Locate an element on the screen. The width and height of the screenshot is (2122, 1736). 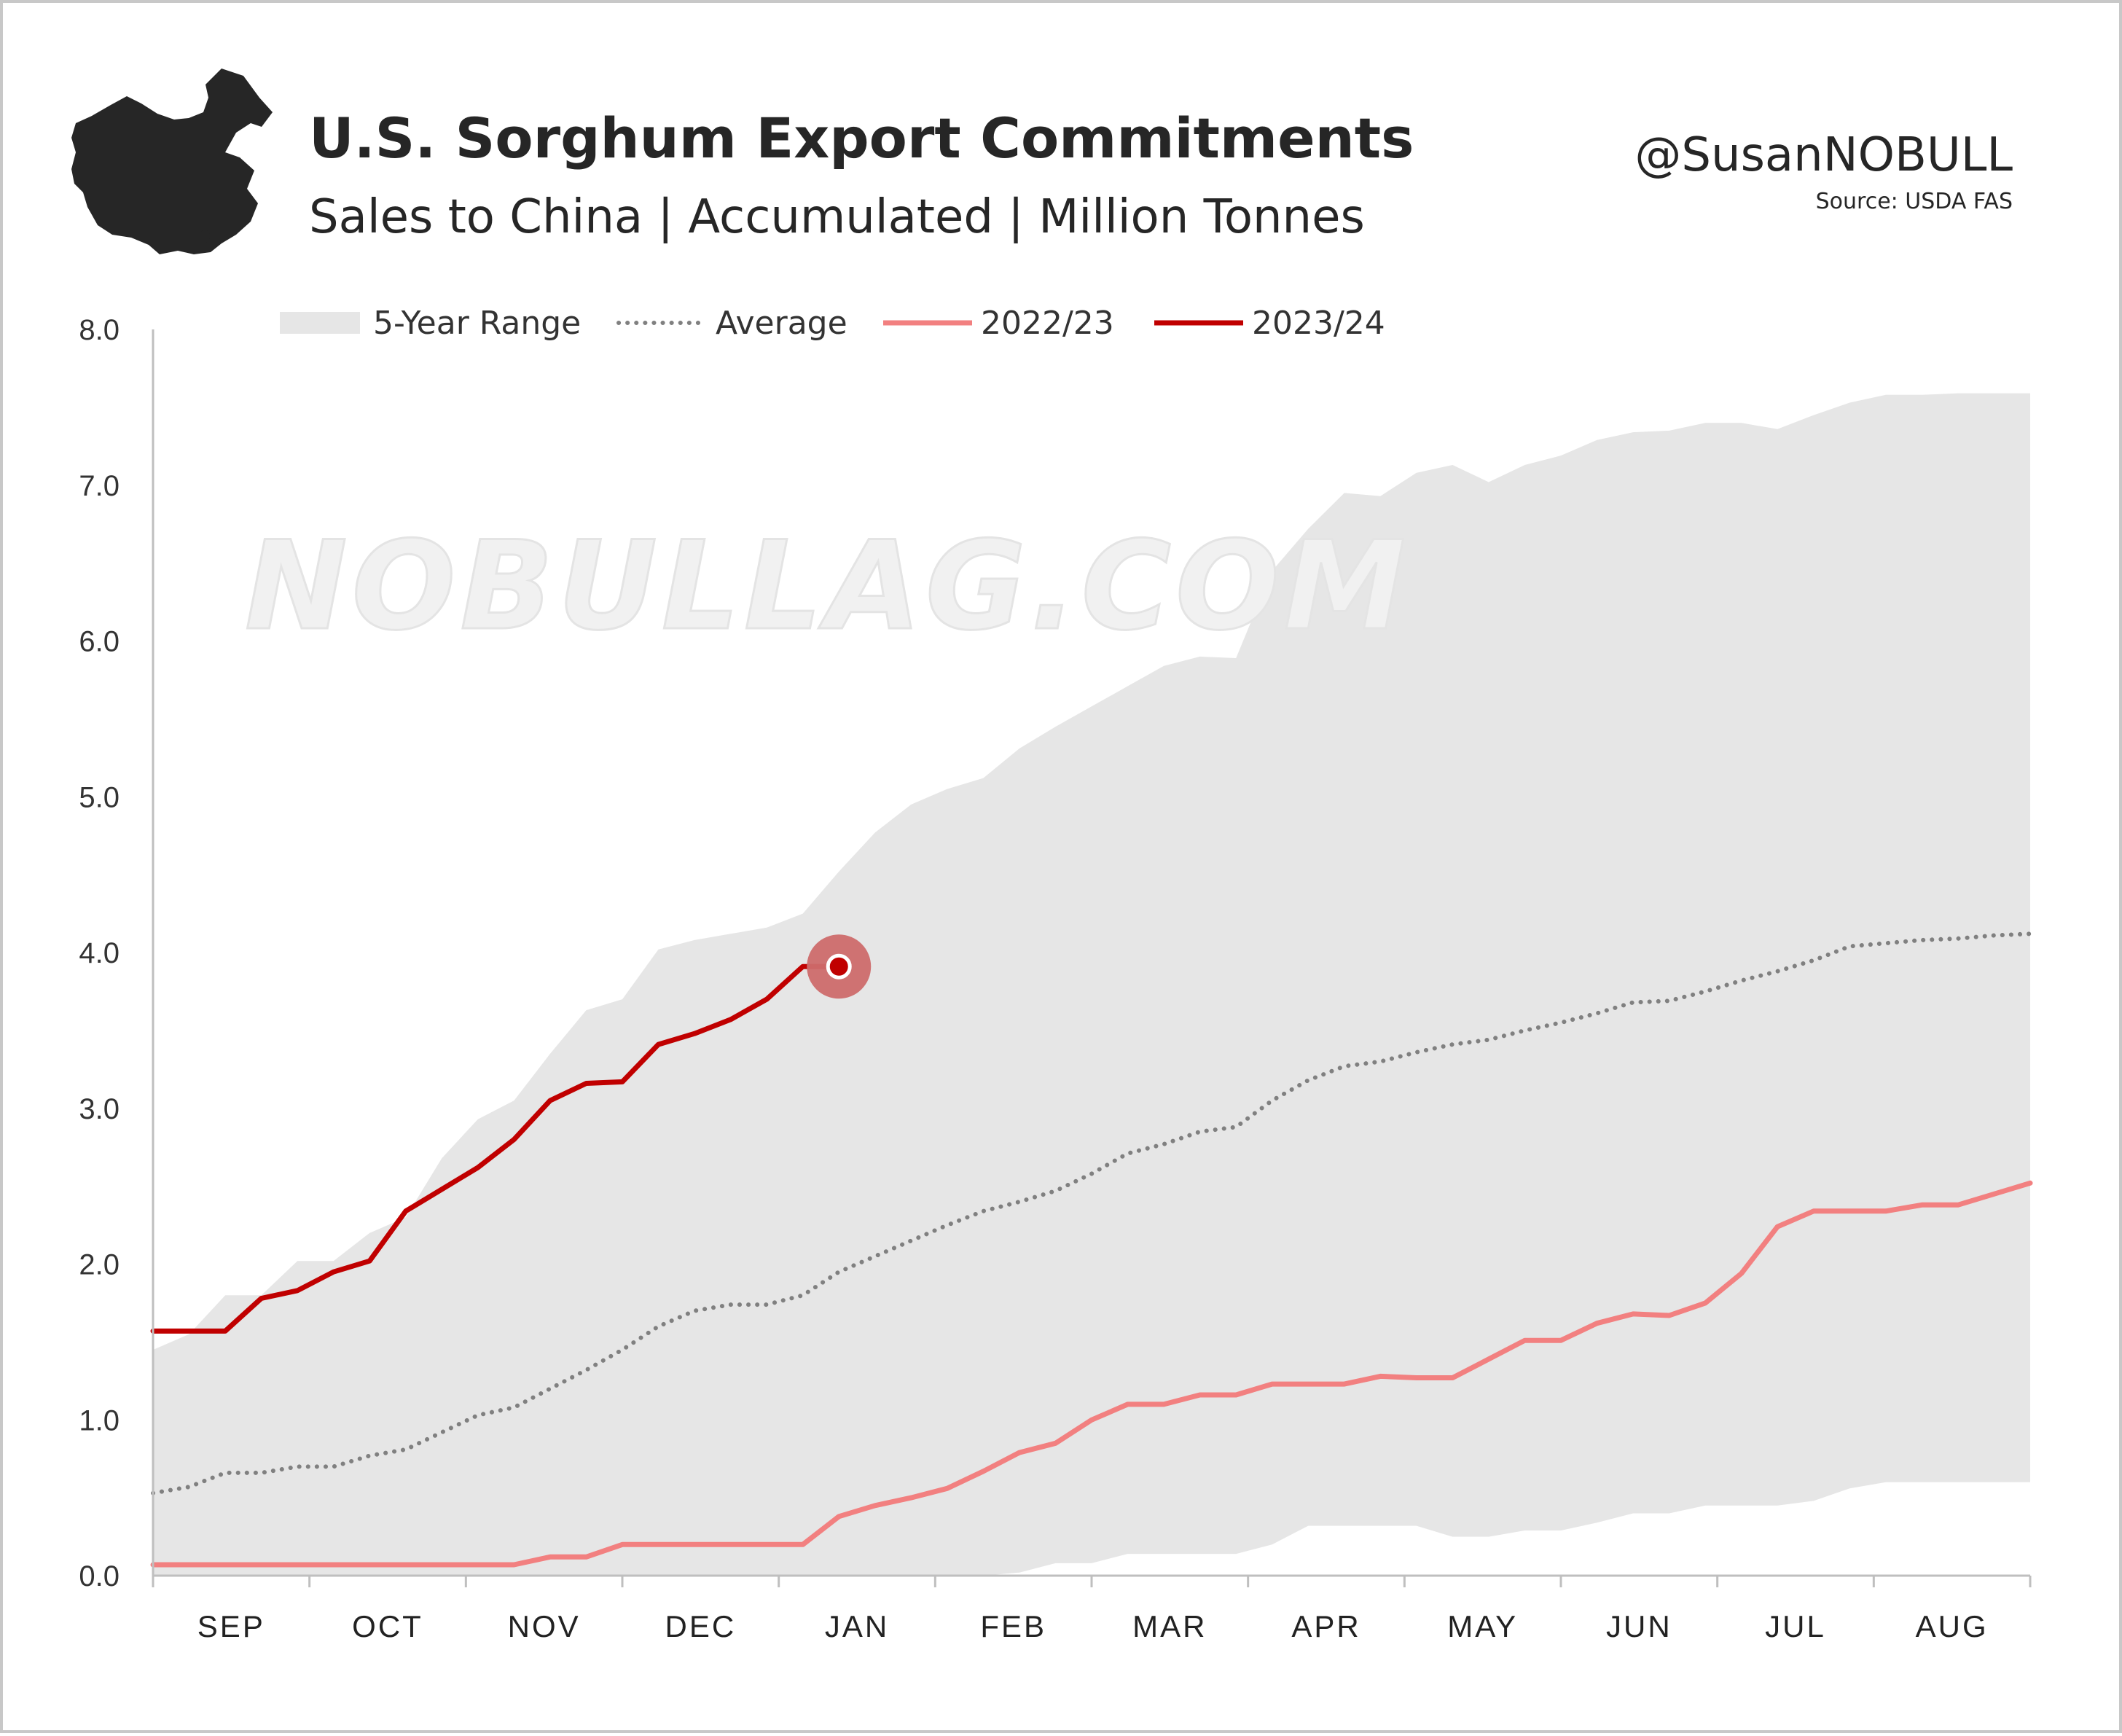
legend-label-average: Average is located at coordinates (781, 323).